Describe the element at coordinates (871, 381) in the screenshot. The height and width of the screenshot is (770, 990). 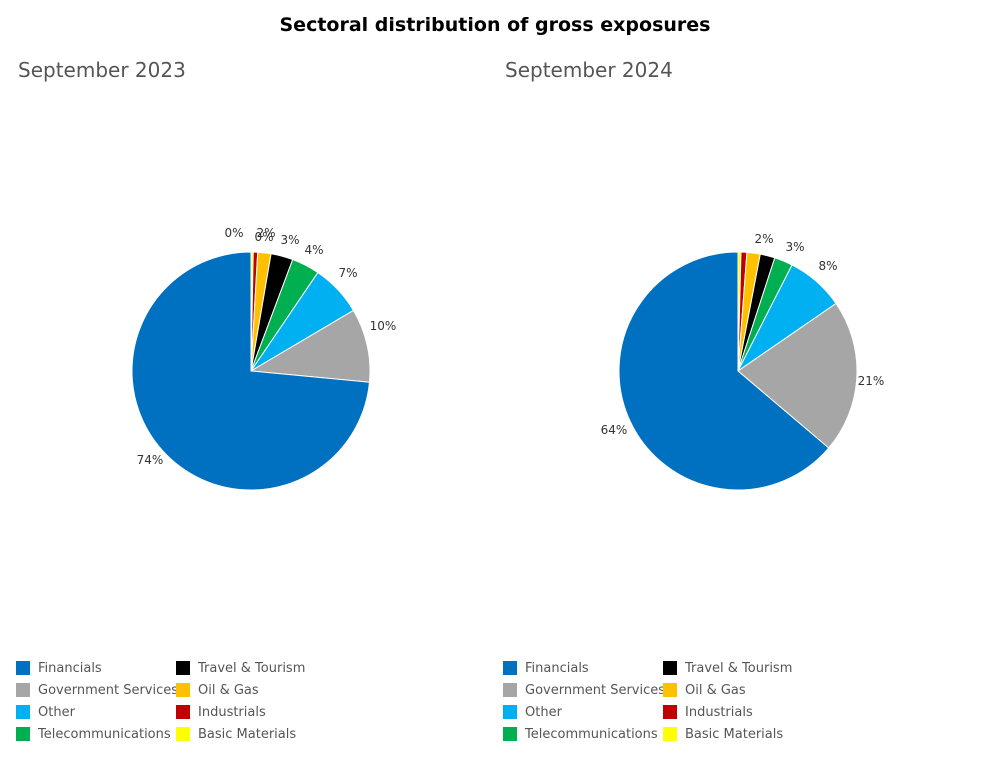
I see `slice-data-label: 21%` at that location.